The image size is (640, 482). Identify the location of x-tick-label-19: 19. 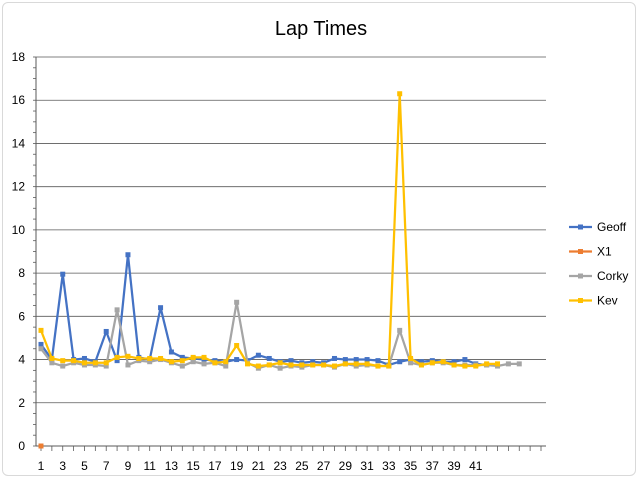
(237, 466).